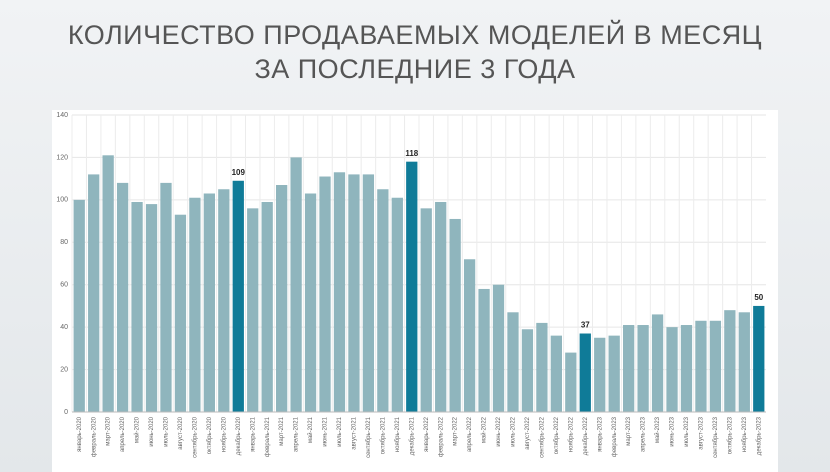 Image resolution: width=830 pixels, height=472 pixels. I want to click on data-label: 50, so click(758, 297).